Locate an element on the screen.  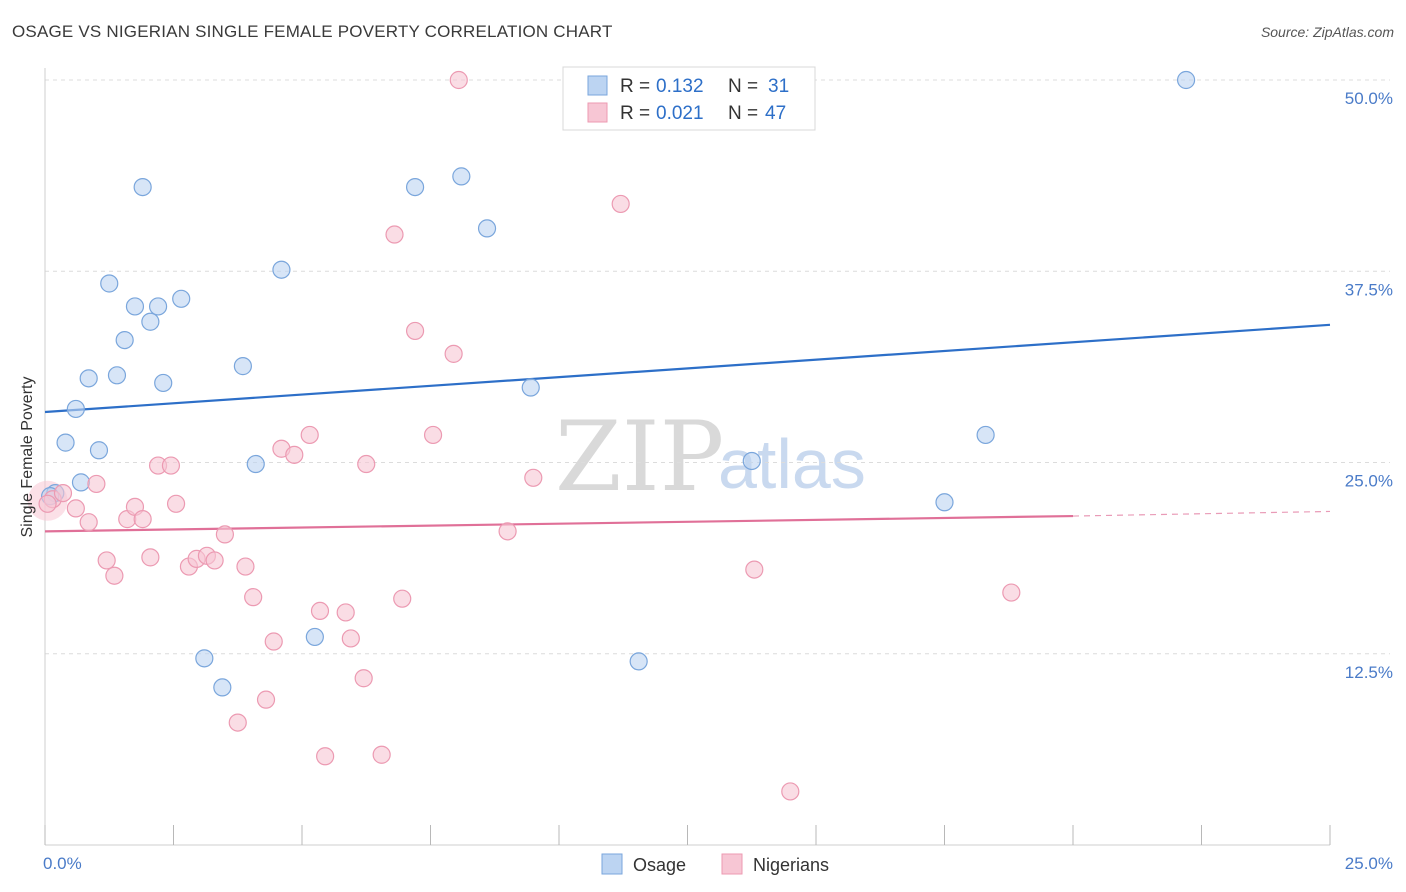
legend-osage-n-label: N = is located at coordinates (743, 86).